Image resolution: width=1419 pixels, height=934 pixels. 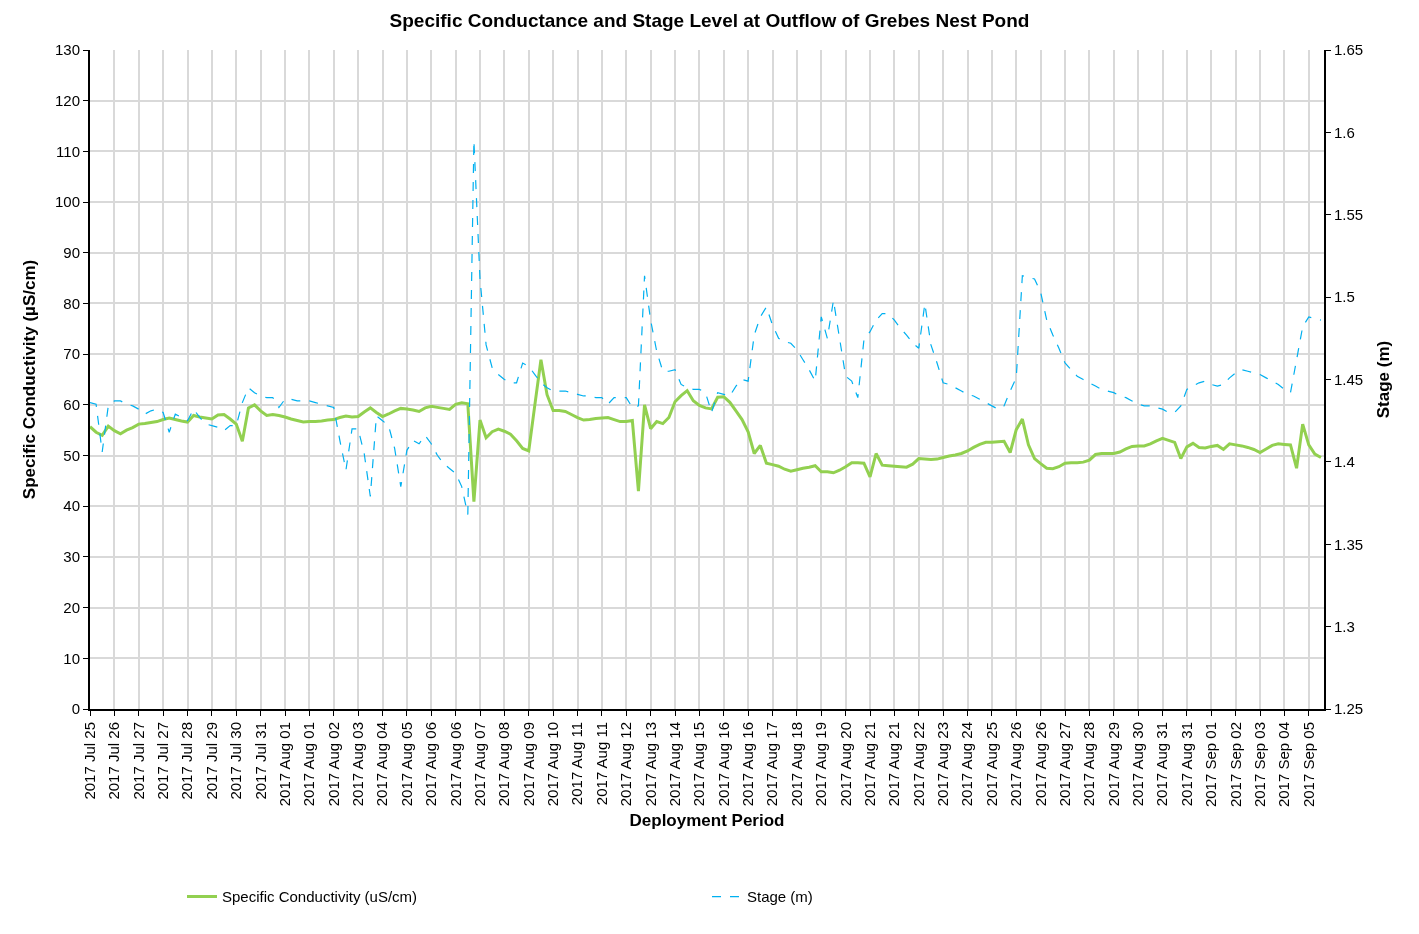 I want to click on x-tick-label: 2017 Jul 30, so click(x=236, y=761).